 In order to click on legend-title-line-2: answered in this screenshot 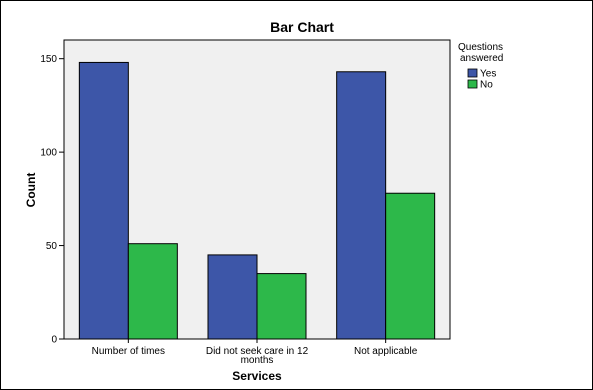, I will do `click(481, 58)`.